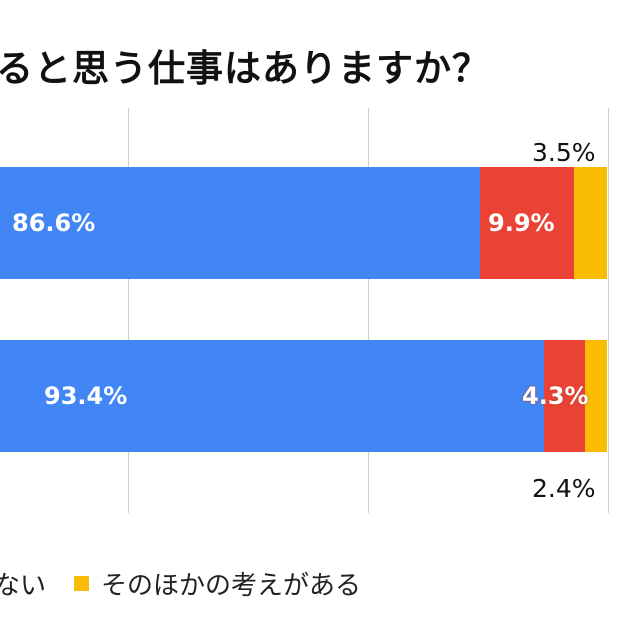 This screenshot has width=640, height=640. Describe the element at coordinates (564, 488) in the screenshot. I see `label-row-2-yellow: 2.4%` at that location.